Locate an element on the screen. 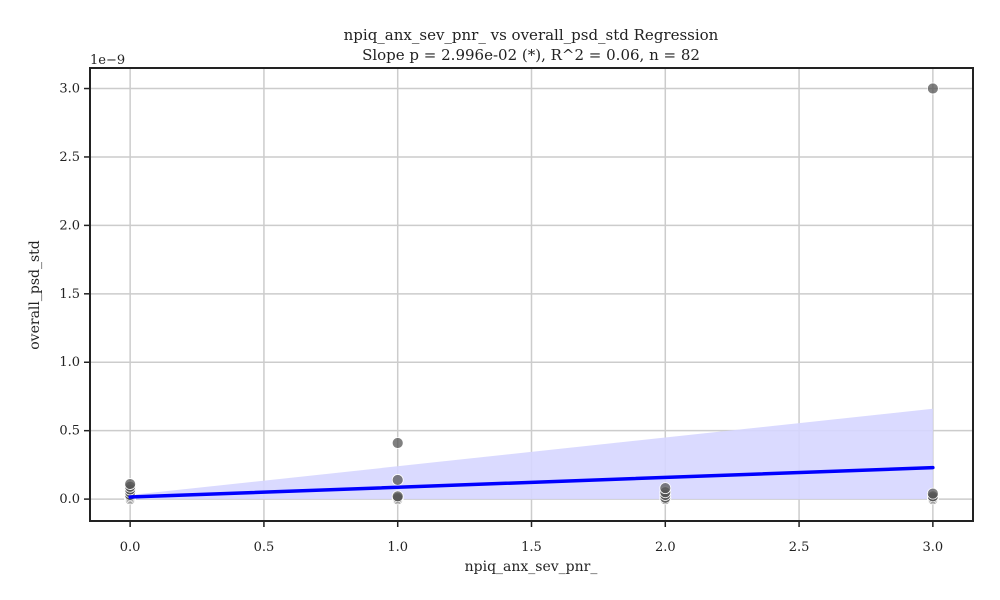 This screenshot has width=1000, height=600. x-tick-label: 2.5 is located at coordinates (799, 547).